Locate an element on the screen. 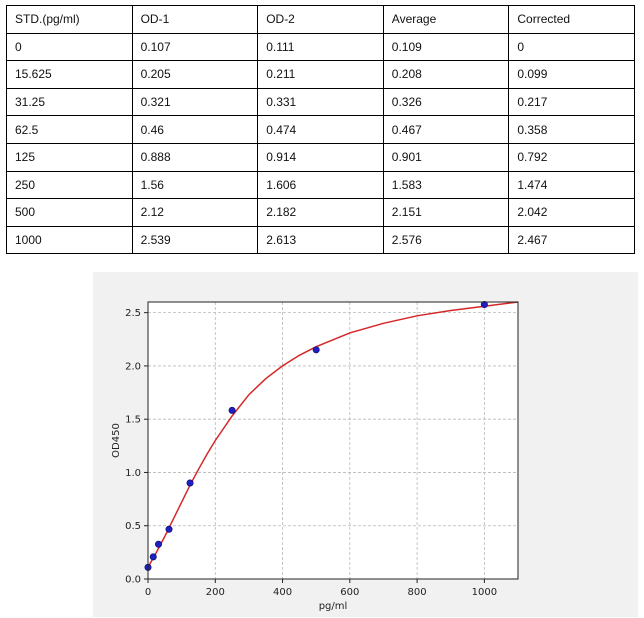 This screenshot has width=644, height=618. table-cell: 0.901 is located at coordinates (446, 157).